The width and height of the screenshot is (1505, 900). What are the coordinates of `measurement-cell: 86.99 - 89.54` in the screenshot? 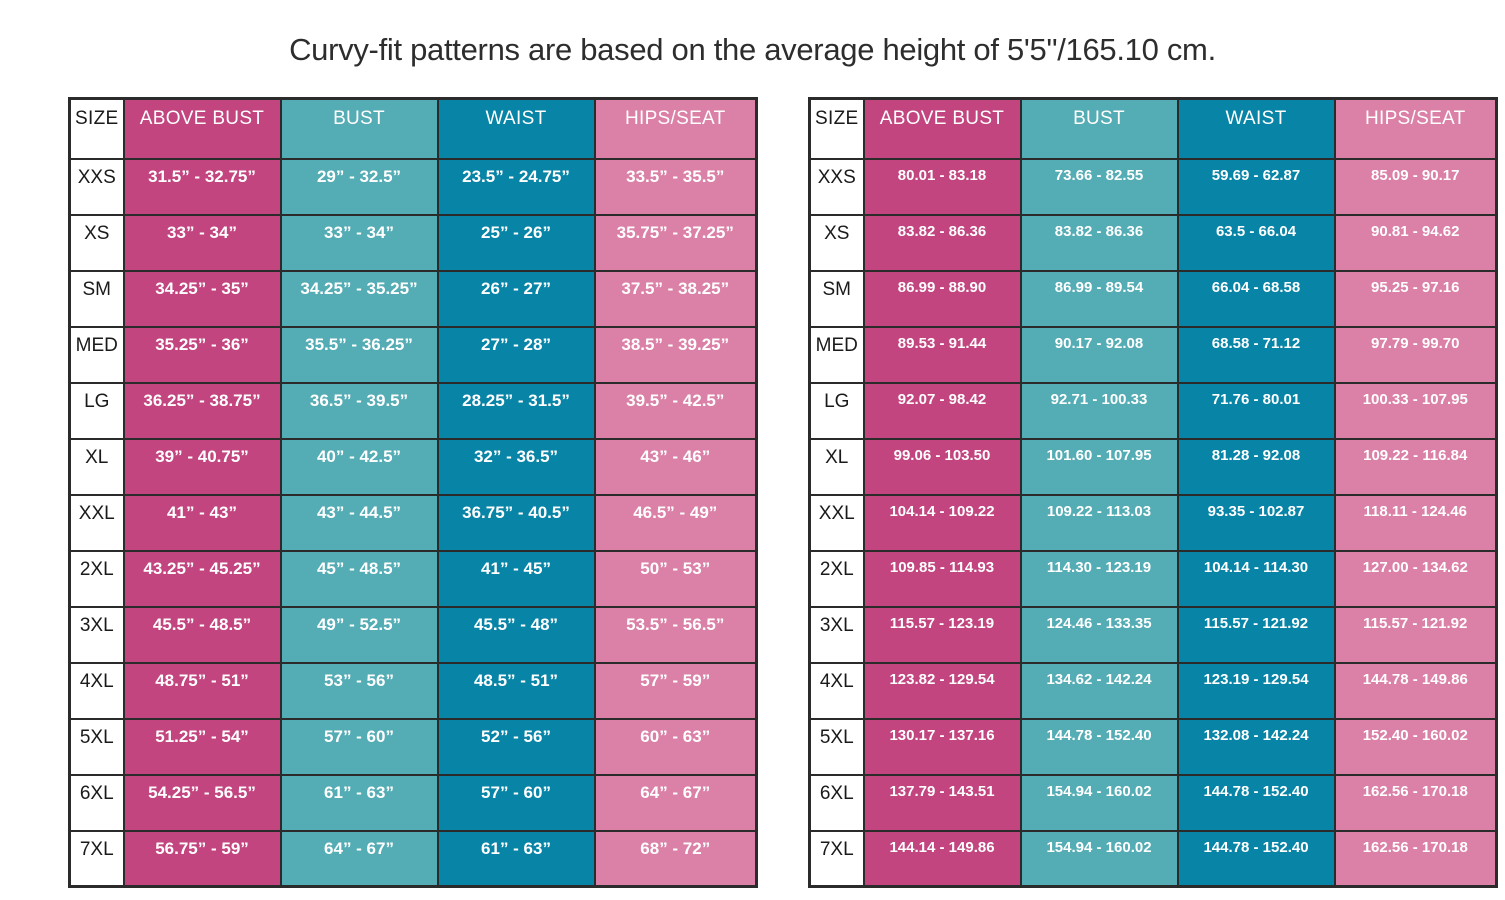 It's located at (1099, 298).